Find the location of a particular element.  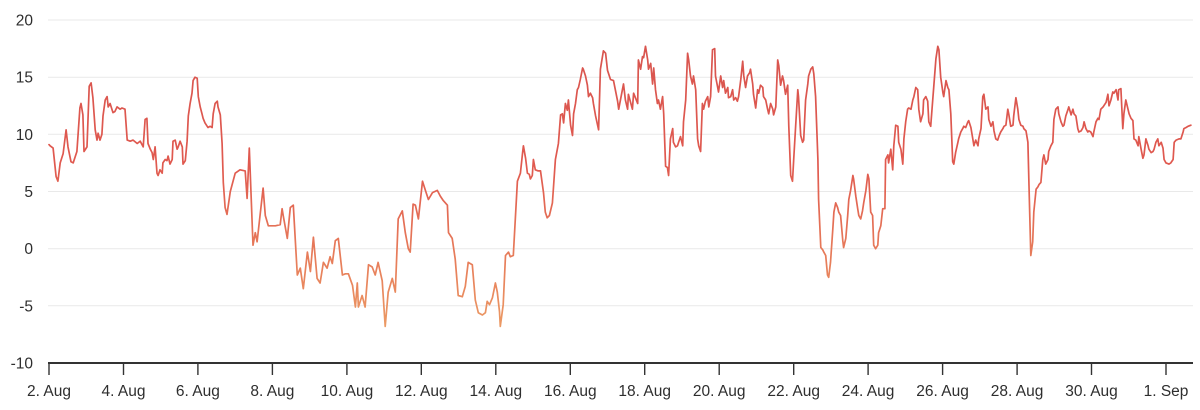

y-axis-label: 15 is located at coordinates (24, 78).